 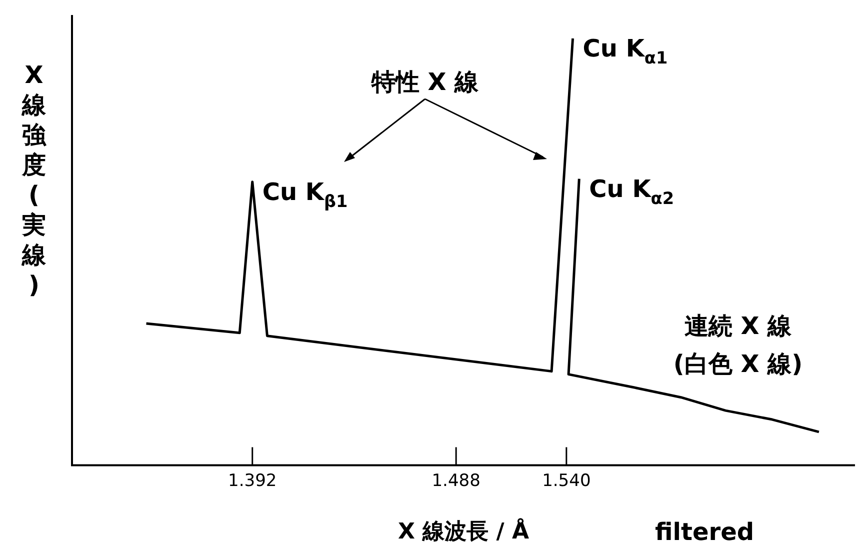 I want to click on annotation: 特性 X 線, so click(x=425, y=82).